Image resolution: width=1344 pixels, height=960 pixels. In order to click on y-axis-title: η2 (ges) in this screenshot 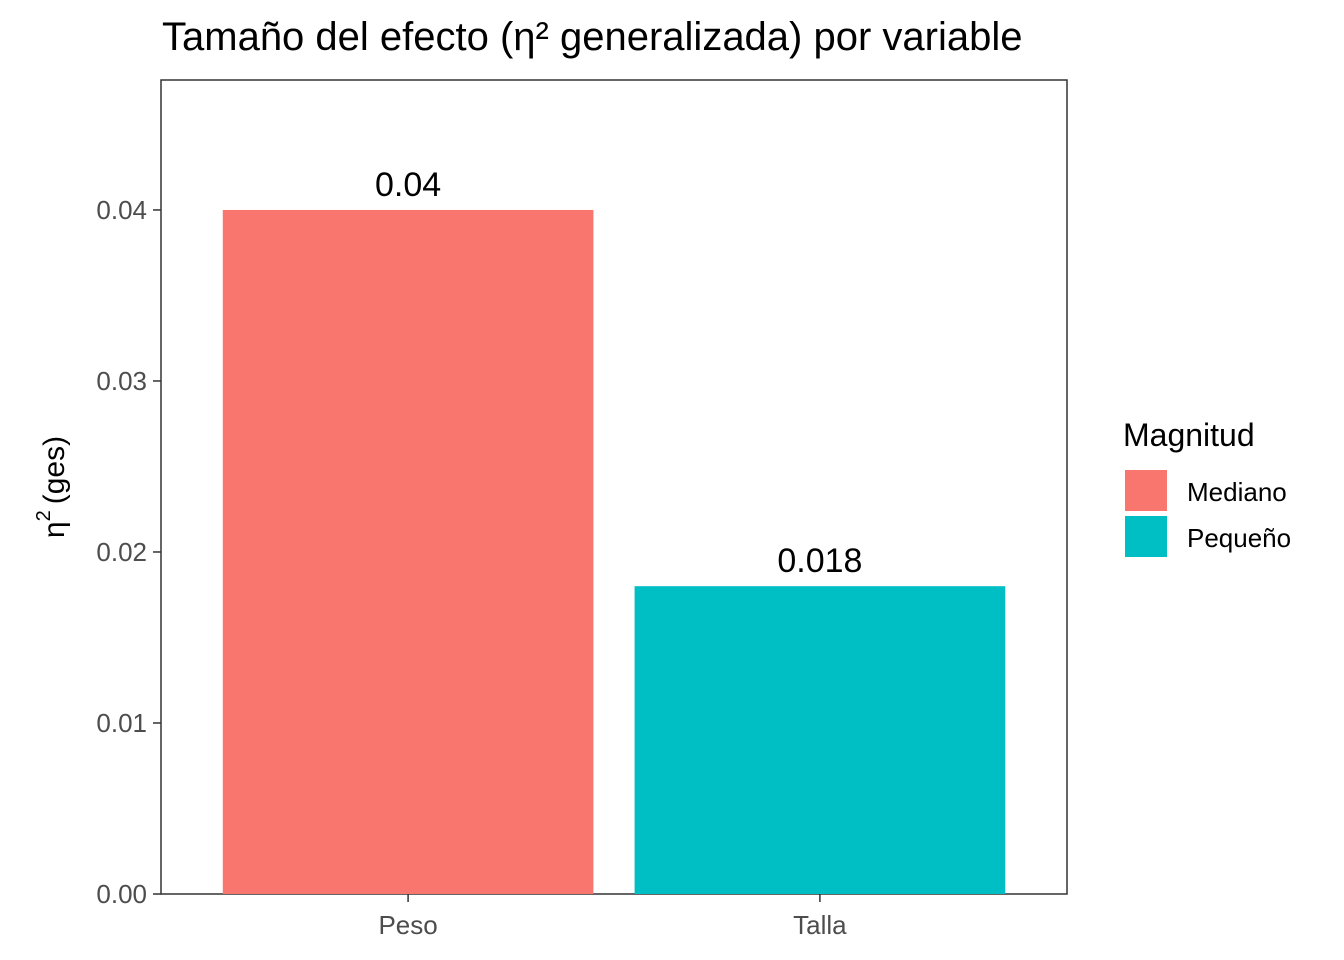, I will do `click(52, 487)`.